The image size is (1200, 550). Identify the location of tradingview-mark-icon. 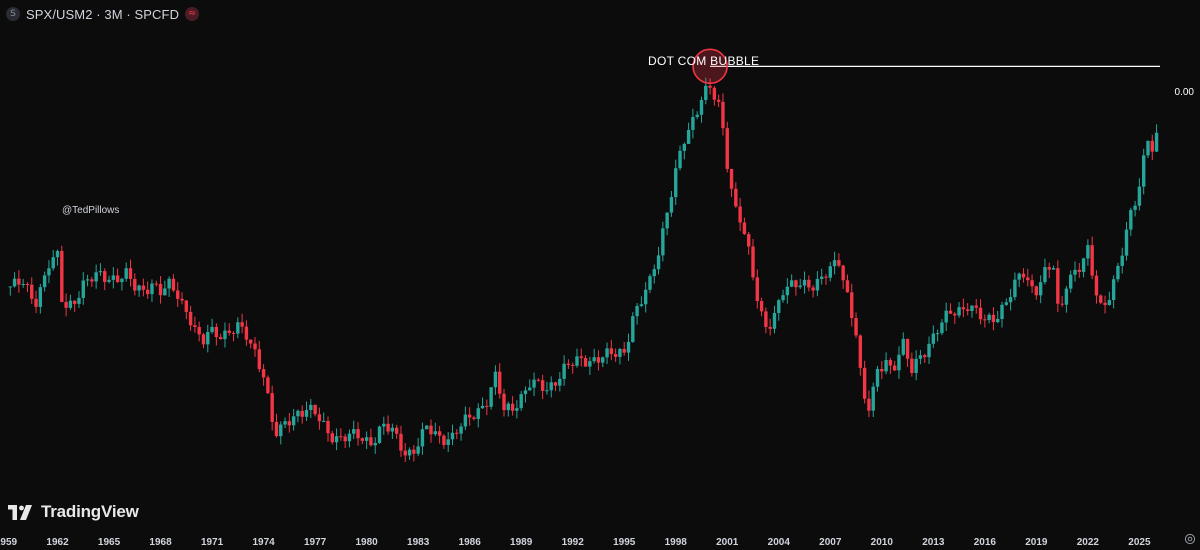
(20, 512).